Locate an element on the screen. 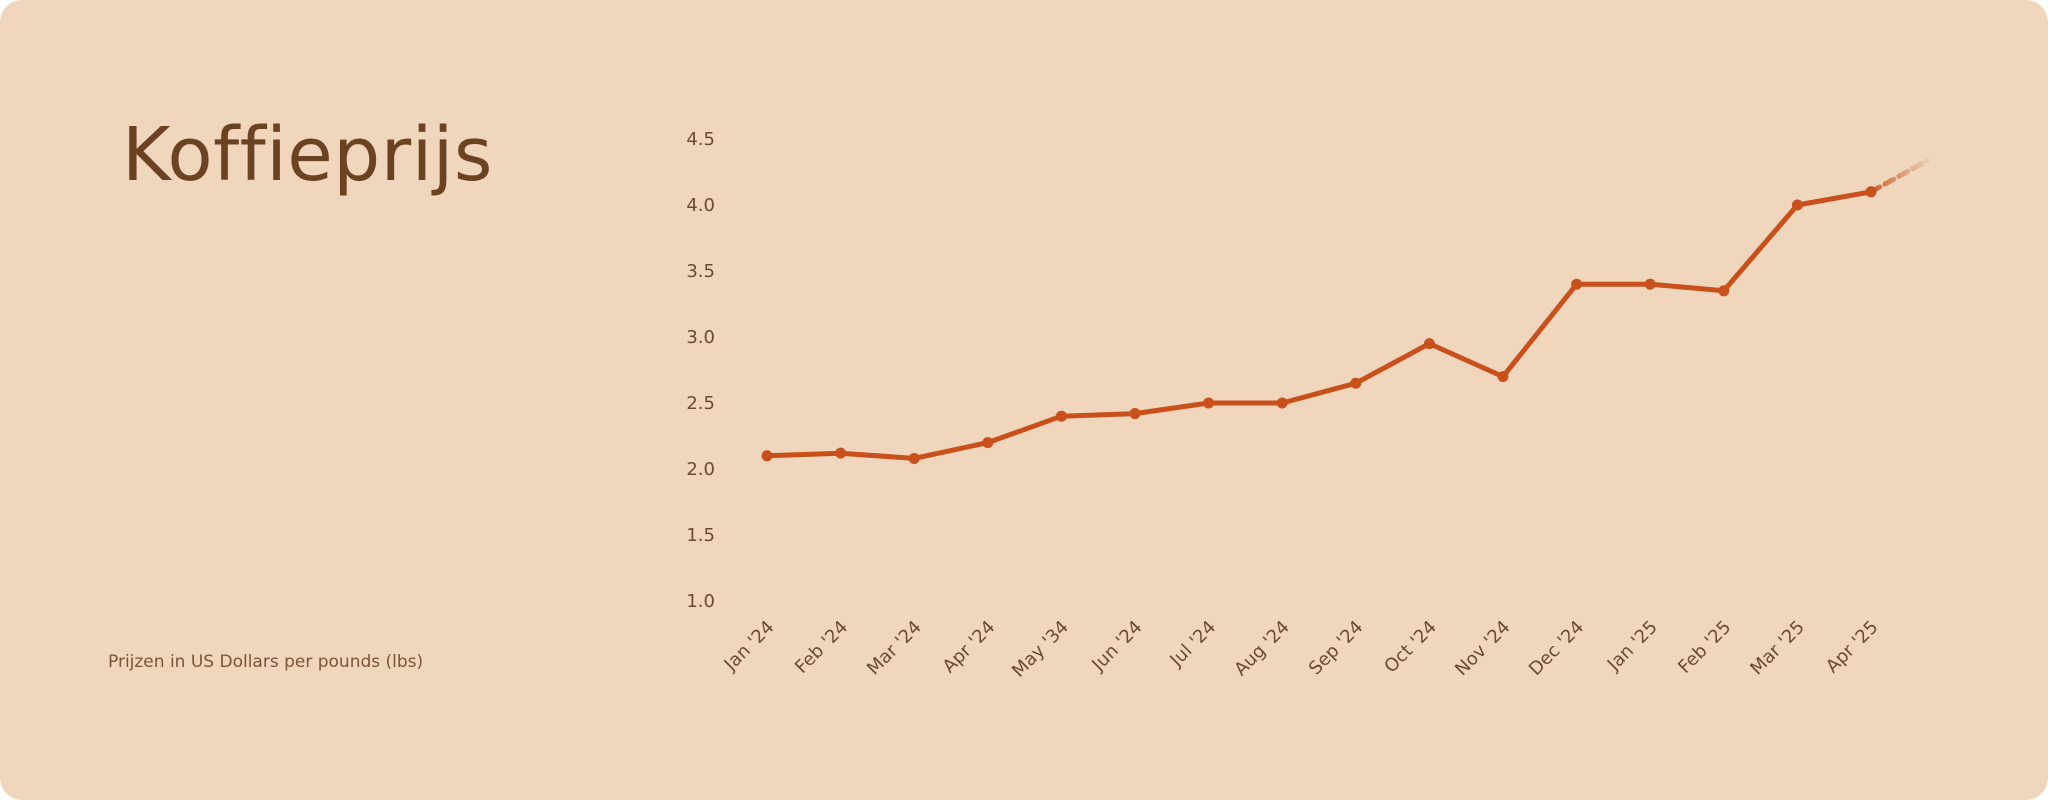 This screenshot has height=800, width=2048. x-tick-label: Apr '25 is located at coordinates (1852, 647).